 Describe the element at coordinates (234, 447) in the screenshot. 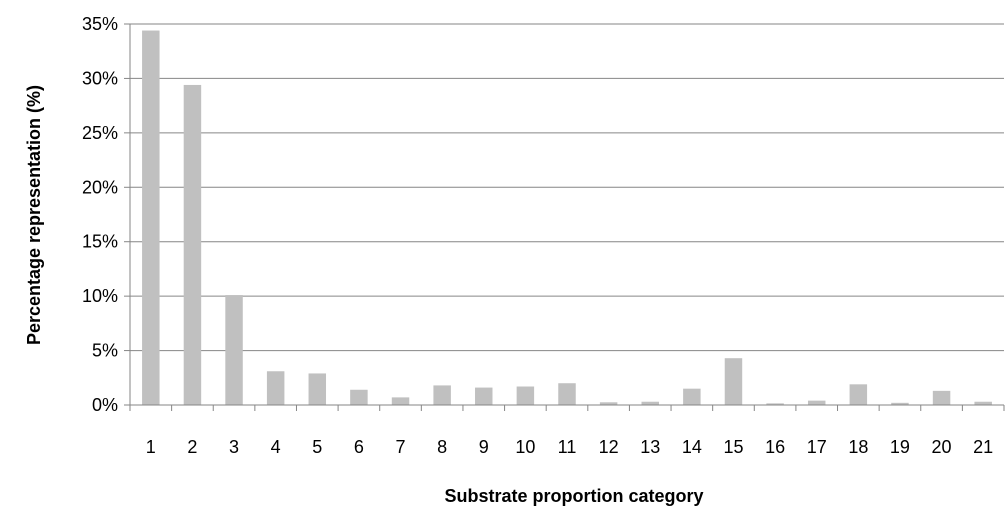

I see `x-tick-label: 3` at that location.